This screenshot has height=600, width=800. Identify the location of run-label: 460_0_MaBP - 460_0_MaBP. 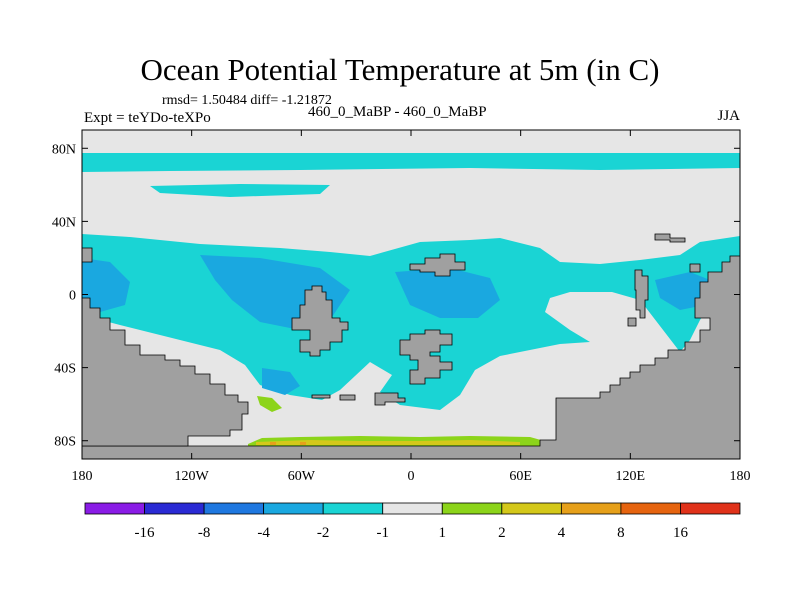
(397, 112).